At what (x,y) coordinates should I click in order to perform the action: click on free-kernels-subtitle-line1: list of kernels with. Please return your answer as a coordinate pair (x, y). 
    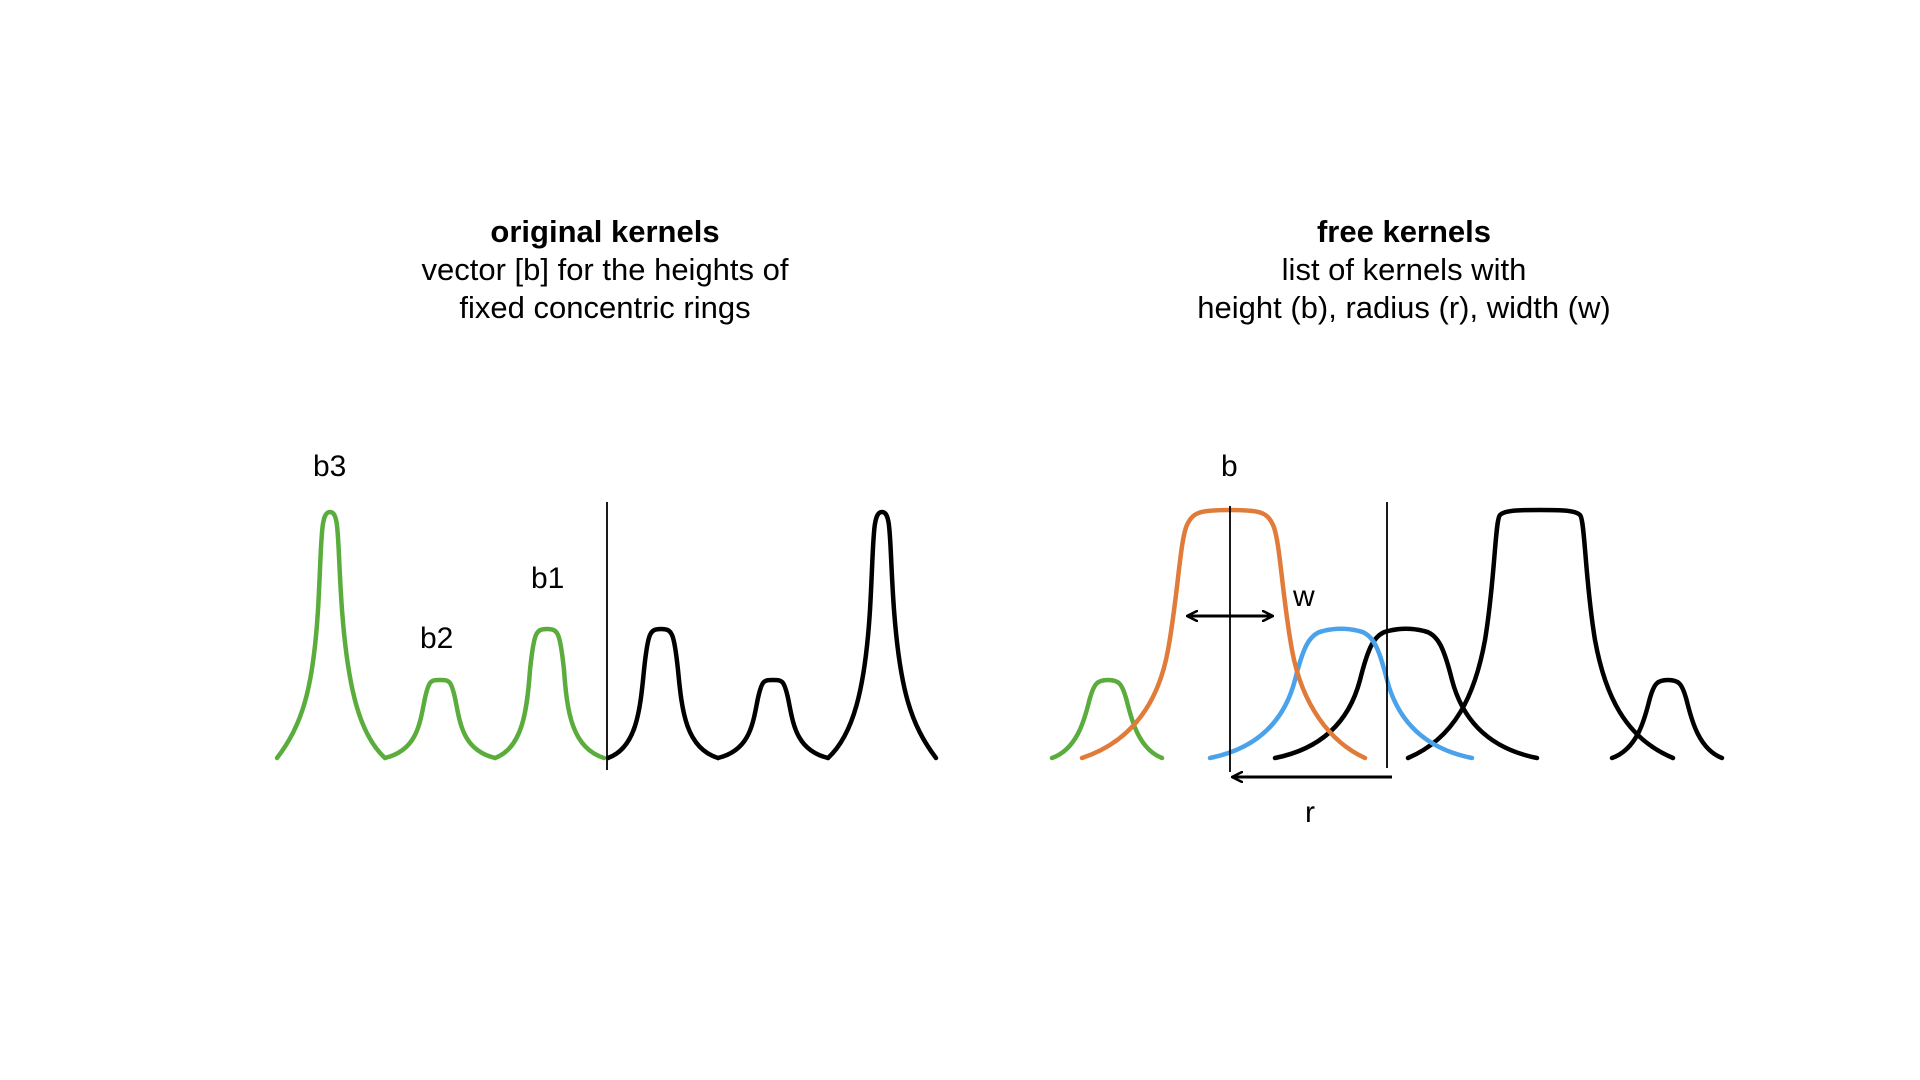
    Looking at the image, I should click on (1404, 269).